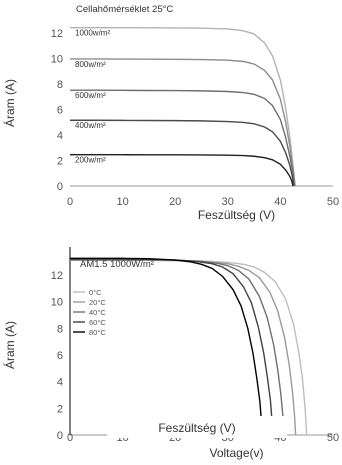 The image size is (342, 465). I want to click on overlay-x-axis-label: Feszültség (V), so click(196, 428).